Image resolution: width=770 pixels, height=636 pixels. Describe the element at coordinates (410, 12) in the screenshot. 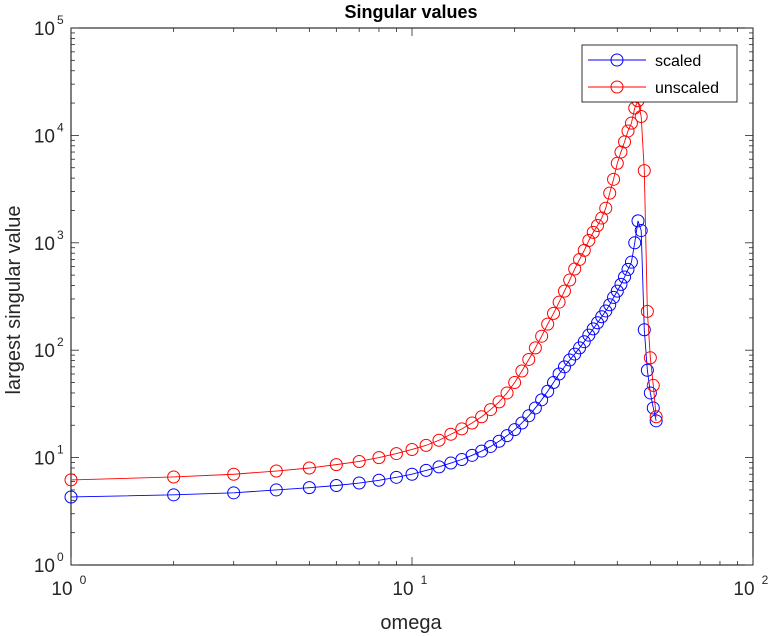

I see `chart-title: Singular values` at that location.